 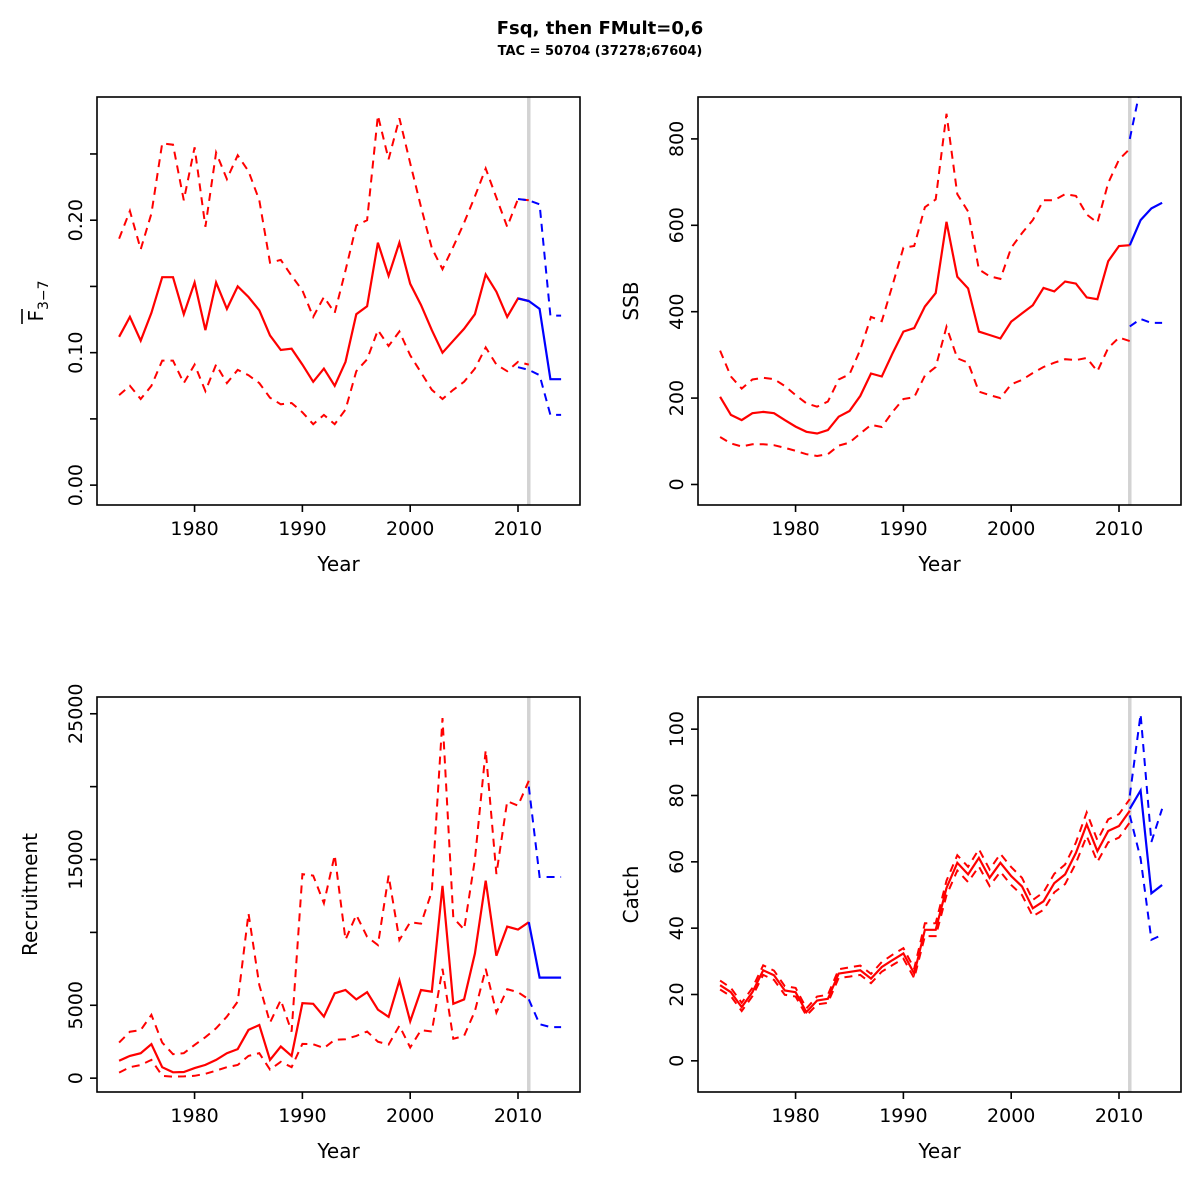 I want to click on ssb-y-tick-label: 200, so click(x=677, y=398).